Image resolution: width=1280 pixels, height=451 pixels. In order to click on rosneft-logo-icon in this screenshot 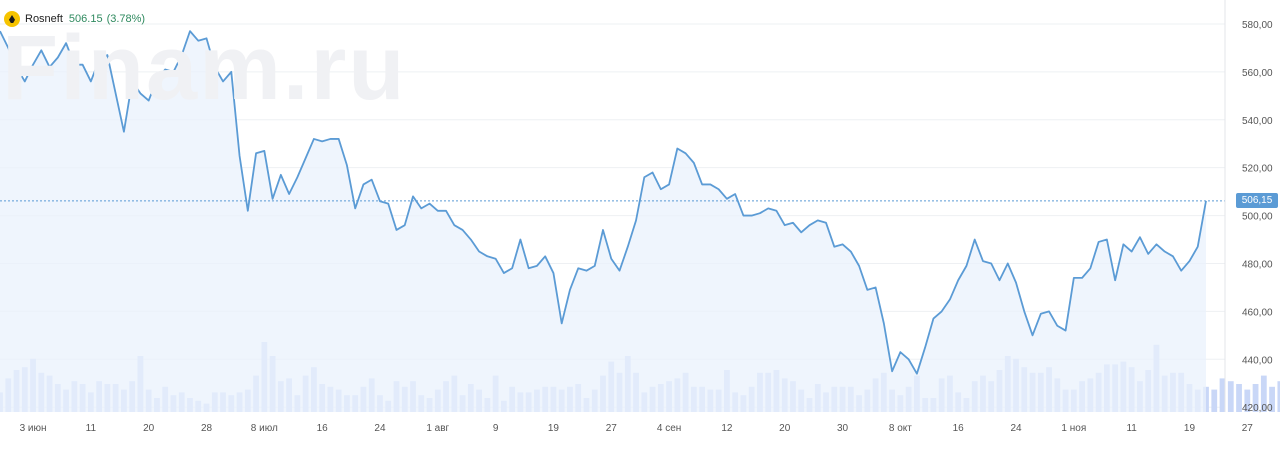, I will do `click(12, 19)`.